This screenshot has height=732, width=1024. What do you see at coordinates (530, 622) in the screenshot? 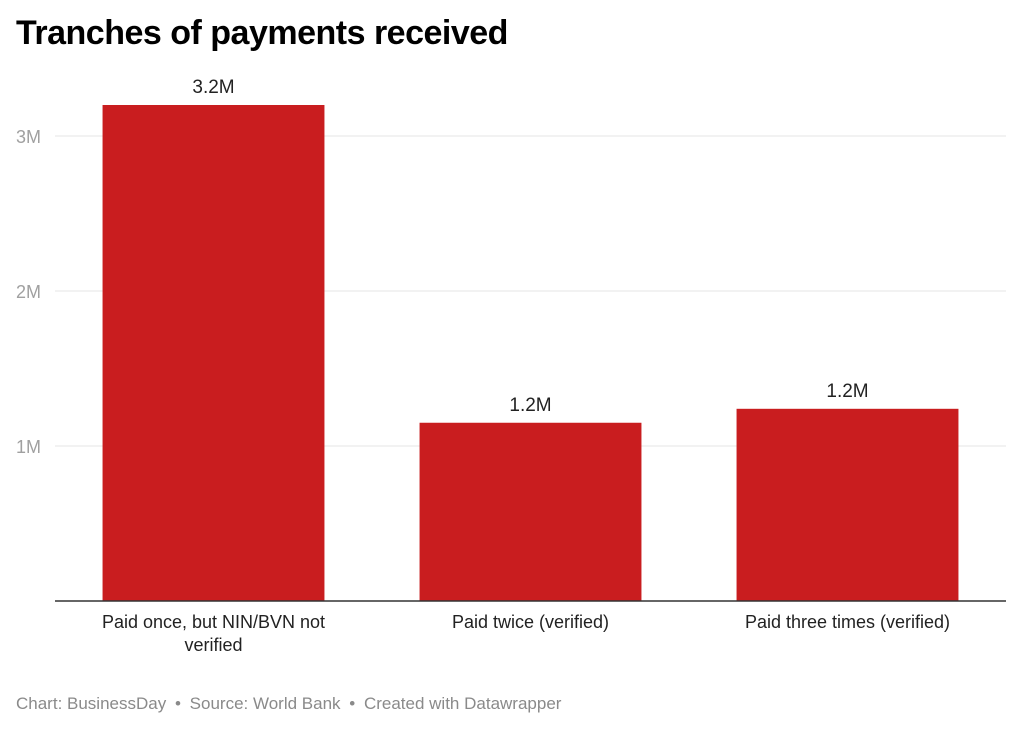
I see `x-tick-label: Paid twice (verified)` at bounding box center [530, 622].